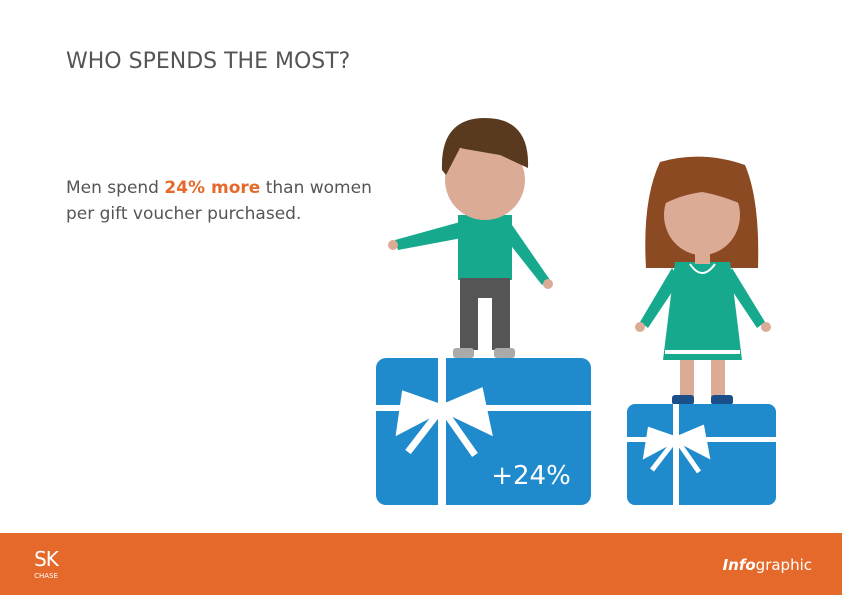  I want to click on body-line: per gift voucher purchased., so click(183, 214).